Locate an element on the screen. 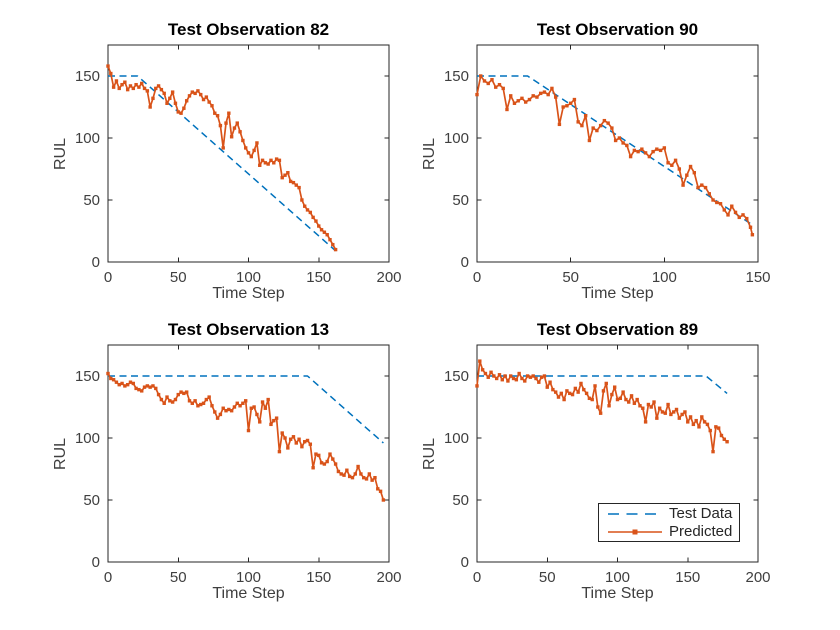 This screenshot has width=840, height=630. x-tick-label: 0 is located at coordinates (477, 577).